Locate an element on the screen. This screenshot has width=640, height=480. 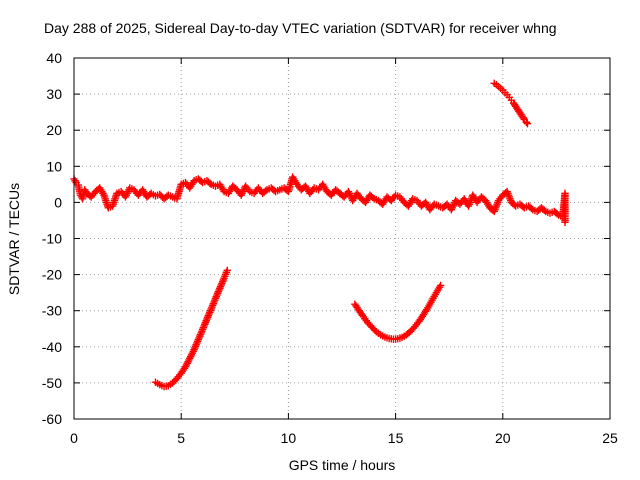
y-tick-label: -30 is located at coordinates (52, 311).